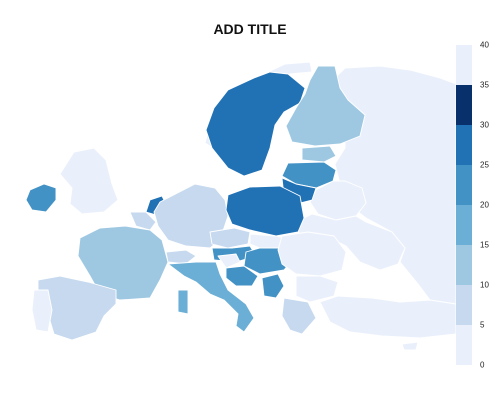 This screenshot has height=400, width=500. I want to click on region-france, so click(123, 263).